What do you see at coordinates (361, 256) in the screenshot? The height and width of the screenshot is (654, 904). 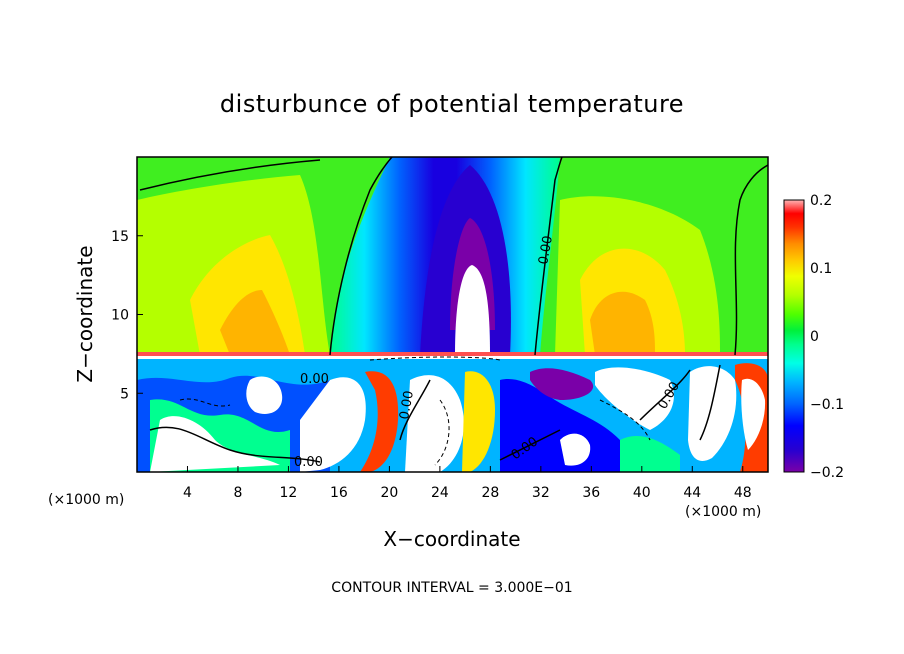 I see `contour-line-plume-left` at bounding box center [361, 256].